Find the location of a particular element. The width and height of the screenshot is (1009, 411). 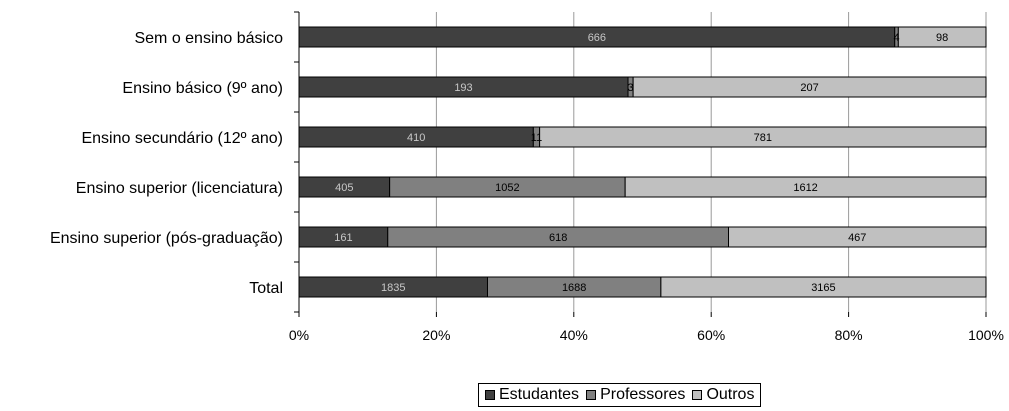

data-label-professores: 1052 is located at coordinates (507, 188).